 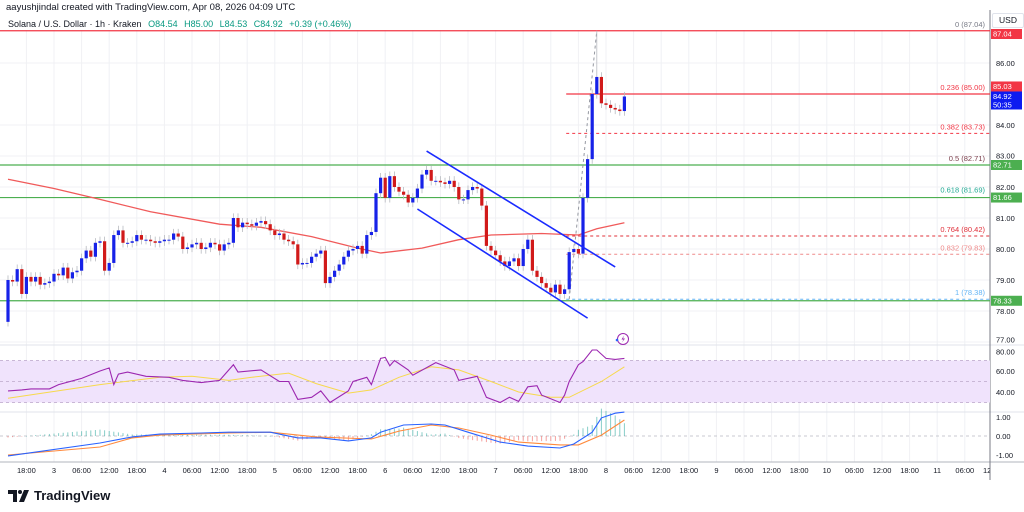 What do you see at coordinates (75, 24) in the screenshot?
I see `symbol-name: Solana / U.S. Dollar · 1h · Kraken` at bounding box center [75, 24].